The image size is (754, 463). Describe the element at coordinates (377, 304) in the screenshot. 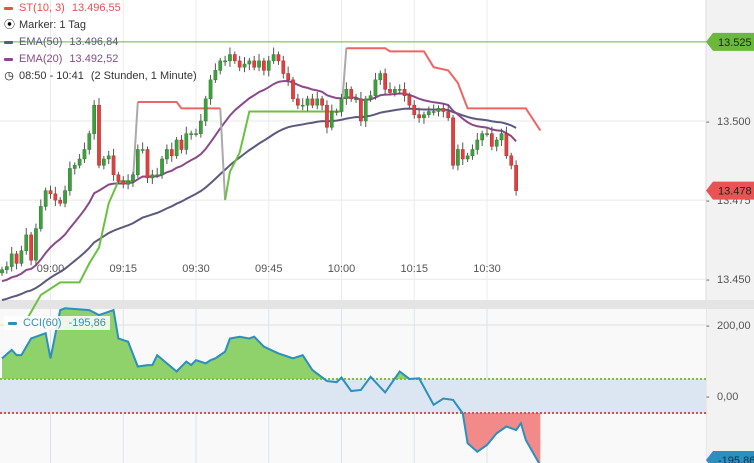

I see `panel-separator` at that location.